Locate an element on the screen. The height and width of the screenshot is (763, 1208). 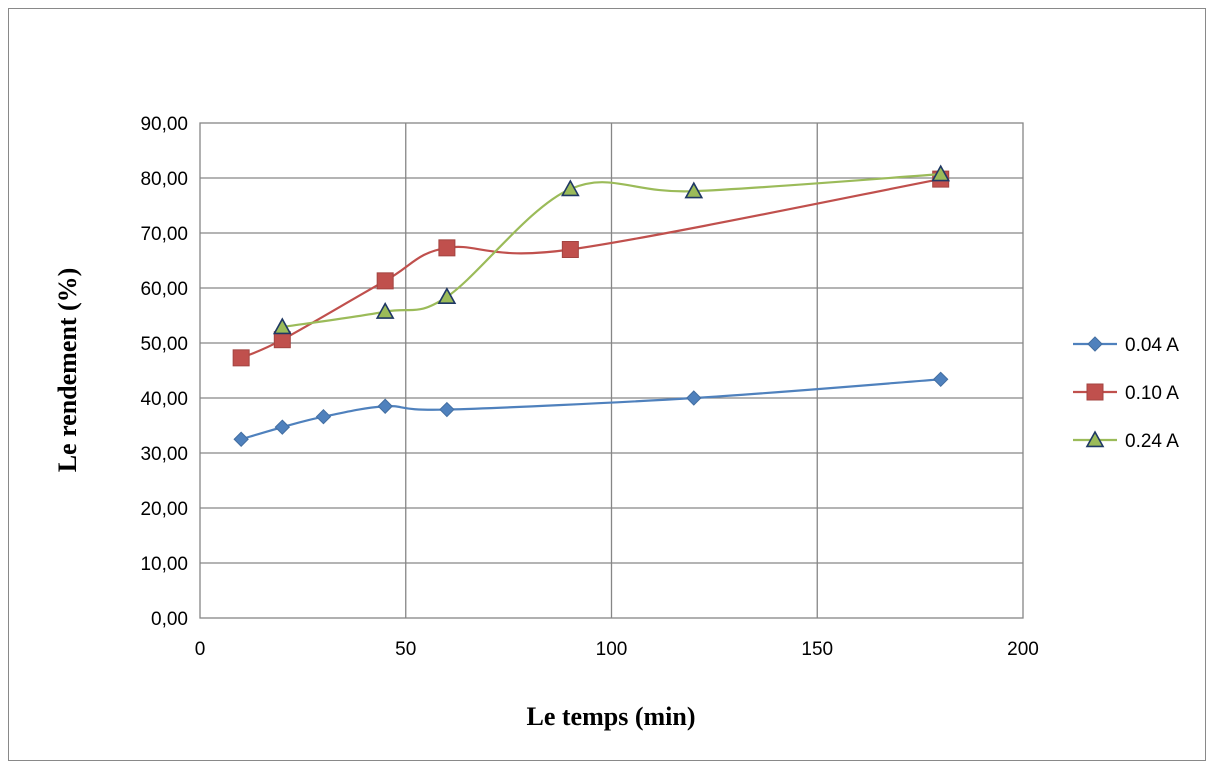
y-tick-label: 70,00 is located at coordinates (164, 234).